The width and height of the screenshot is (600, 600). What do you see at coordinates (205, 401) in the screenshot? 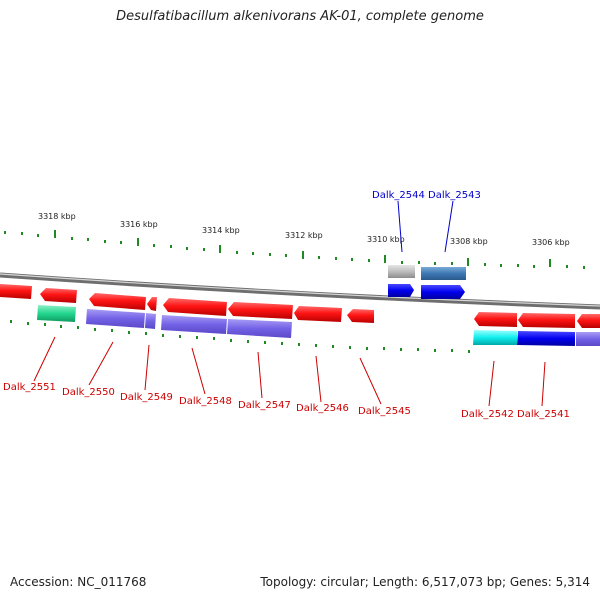
I see `gene-label: Dalk_2548` at bounding box center [205, 401].